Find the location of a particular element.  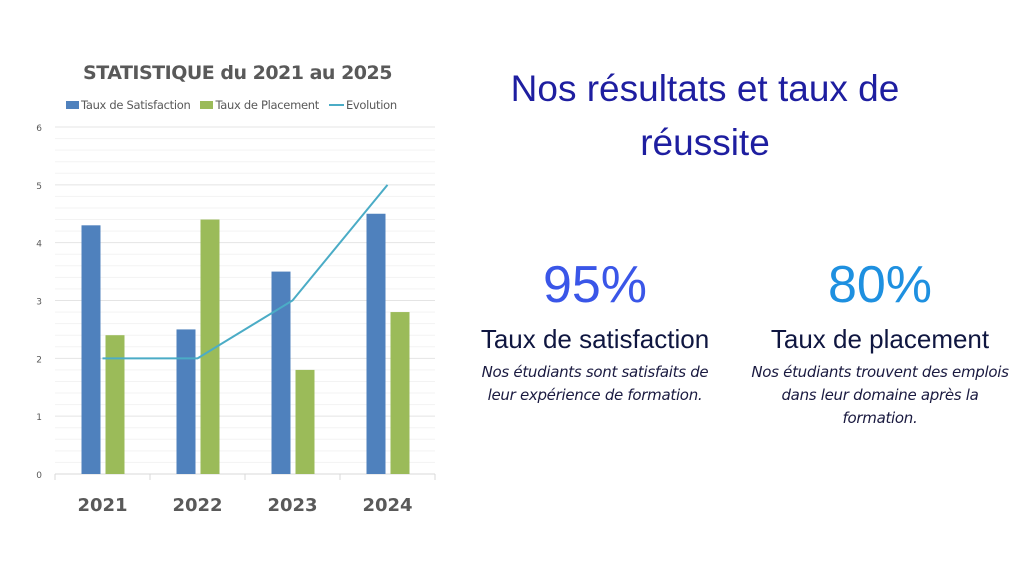

legend-item-satisfaction: Taux de Satisfaction is located at coordinates (128, 105).